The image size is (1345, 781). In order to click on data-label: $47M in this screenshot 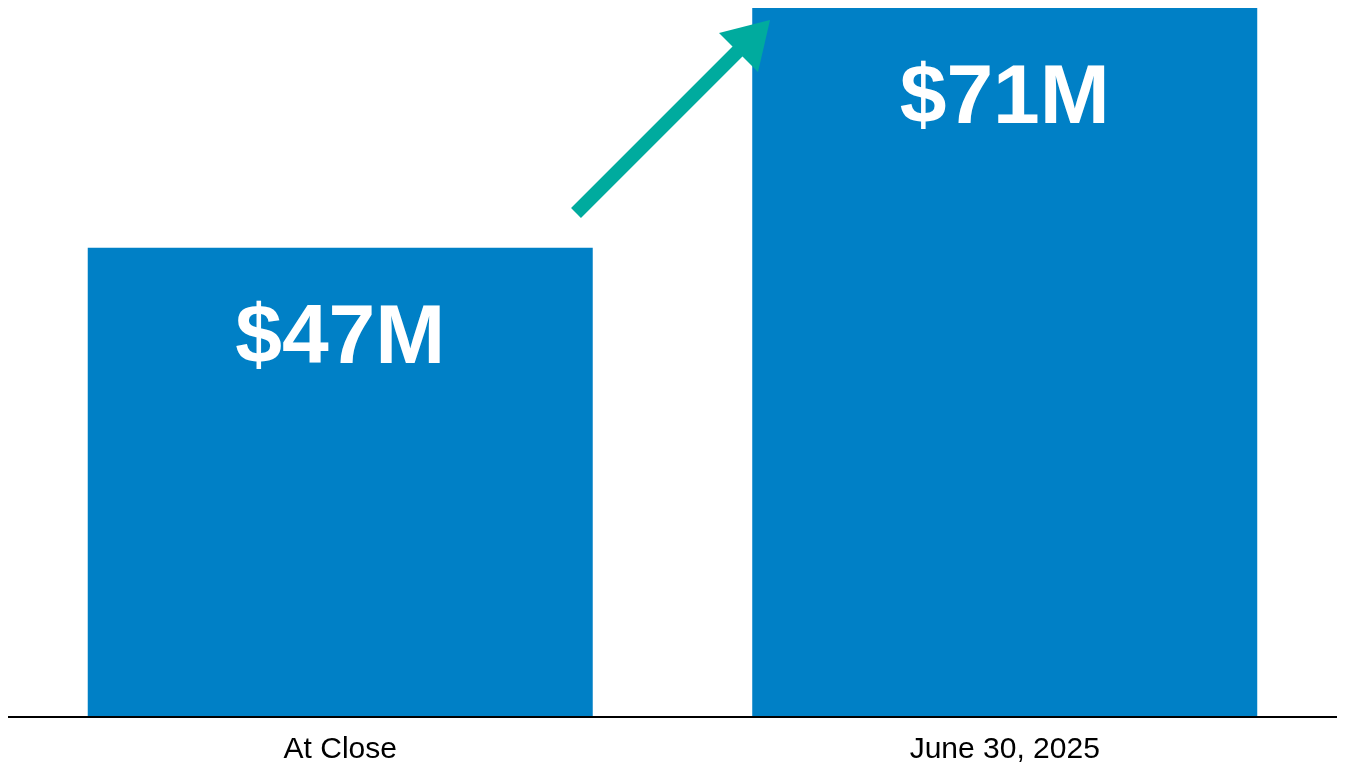, I will do `click(340, 333)`.